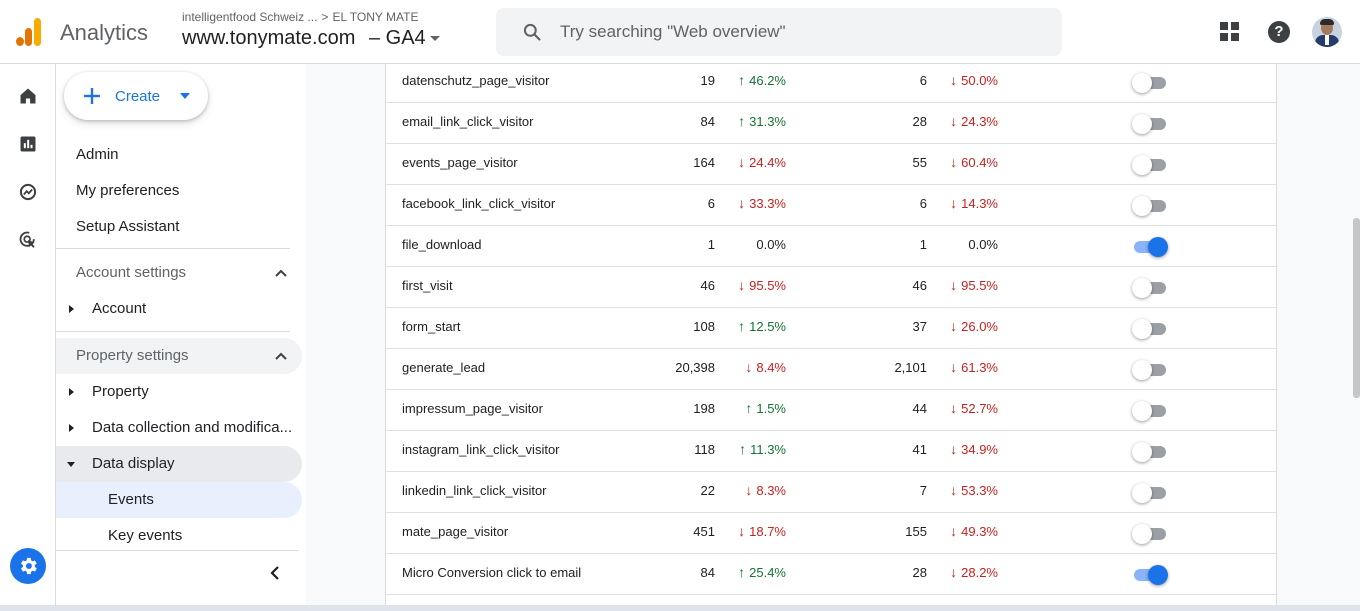 The width and height of the screenshot is (1360, 611). I want to click on event-name: generate_lead, so click(444, 367).